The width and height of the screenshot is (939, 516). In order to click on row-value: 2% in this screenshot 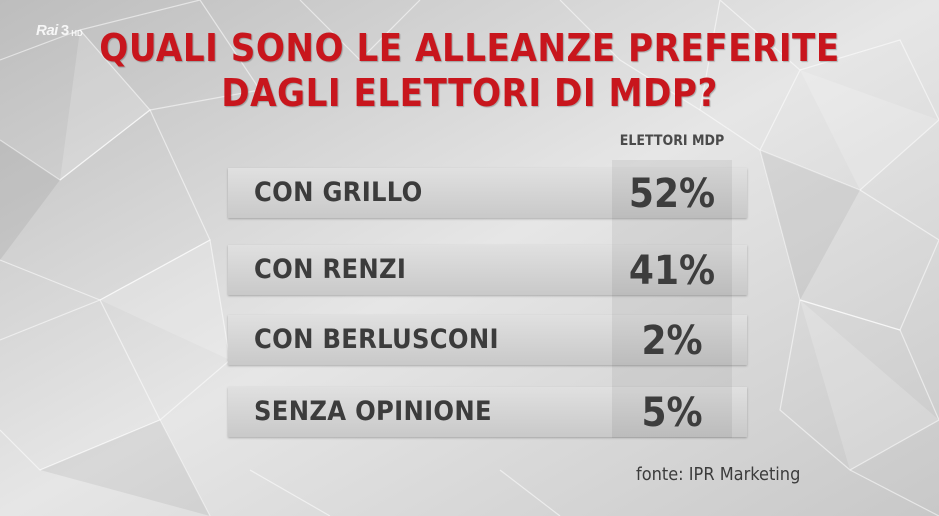, I will do `click(672, 341)`.